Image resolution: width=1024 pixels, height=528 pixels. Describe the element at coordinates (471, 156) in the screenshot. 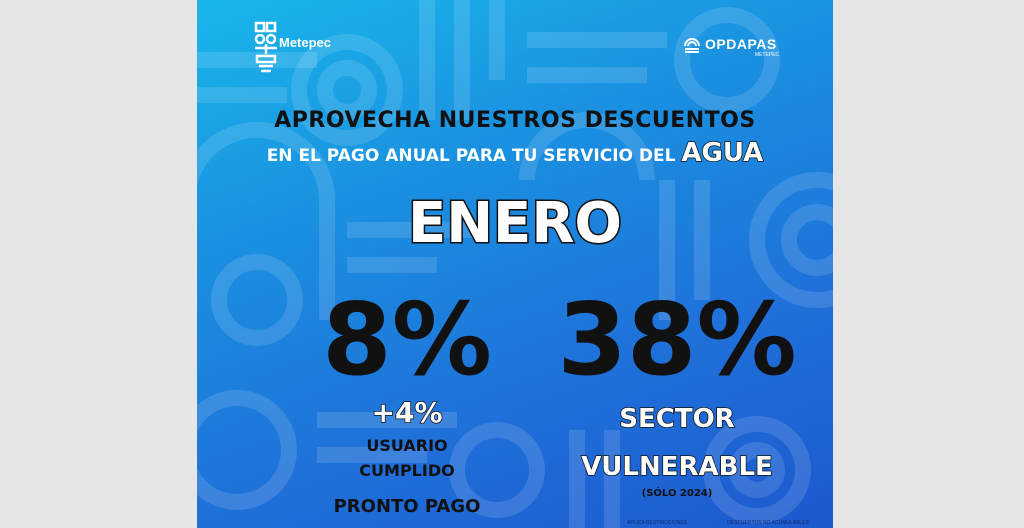

I see `headline-line-2-text: EN EL PAGO ANUAL PARA TU SERVICIO DEL` at that location.